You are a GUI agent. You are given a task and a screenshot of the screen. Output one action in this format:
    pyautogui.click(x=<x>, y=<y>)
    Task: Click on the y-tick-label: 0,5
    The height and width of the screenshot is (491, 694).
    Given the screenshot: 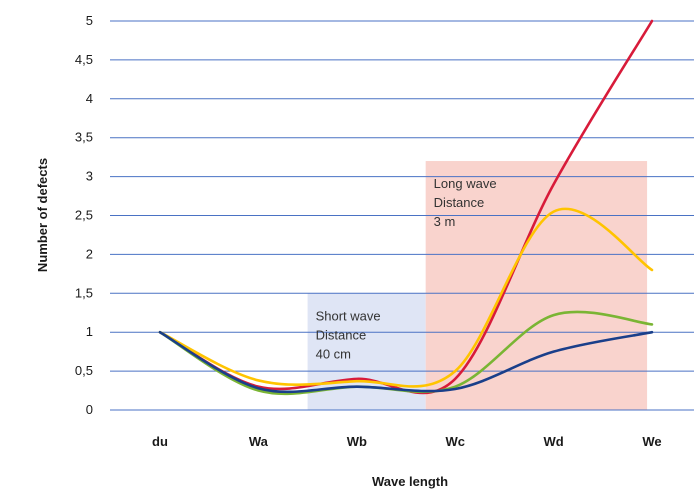 What is the action you would take?
    pyautogui.click(x=84, y=370)
    